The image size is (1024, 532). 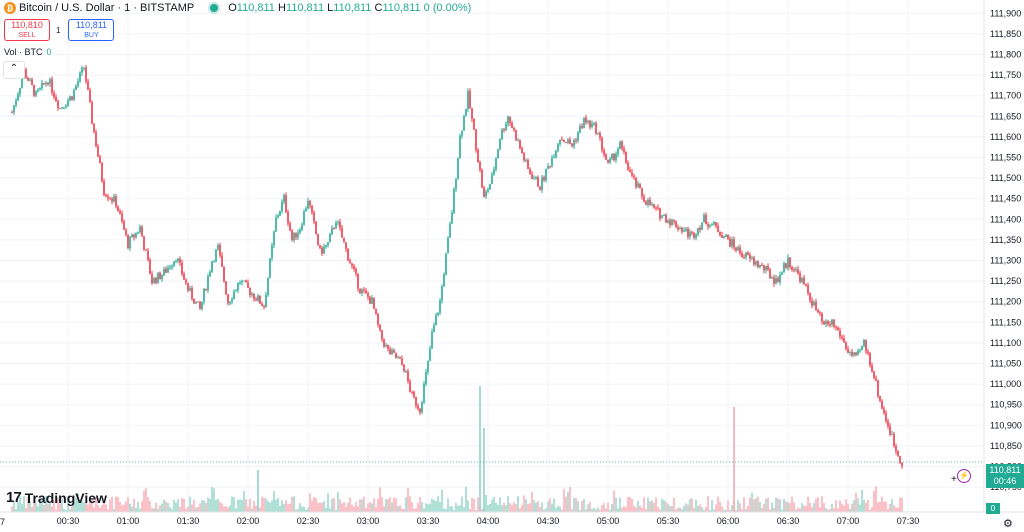 I want to click on volume-legend: Vol · BTC 0, so click(x=28, y=52).